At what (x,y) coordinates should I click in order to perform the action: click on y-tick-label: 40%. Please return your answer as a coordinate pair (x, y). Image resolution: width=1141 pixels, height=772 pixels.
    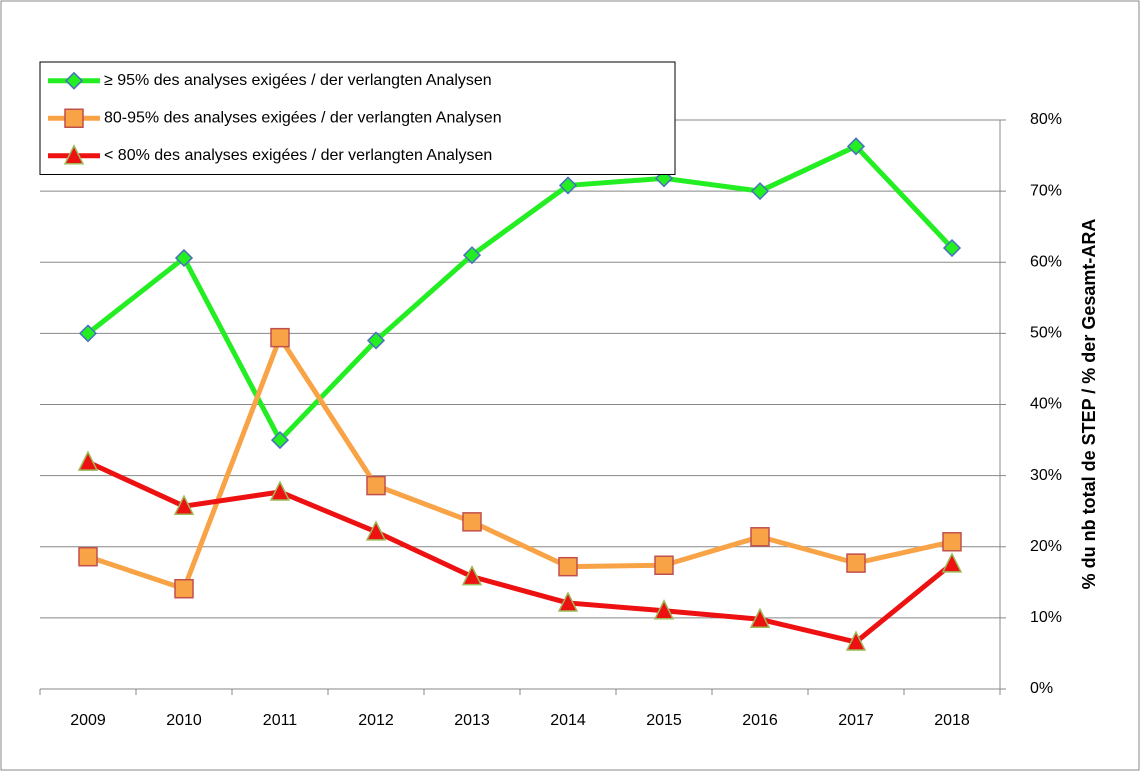
    Looking at the image, I should click on (1046, 404).